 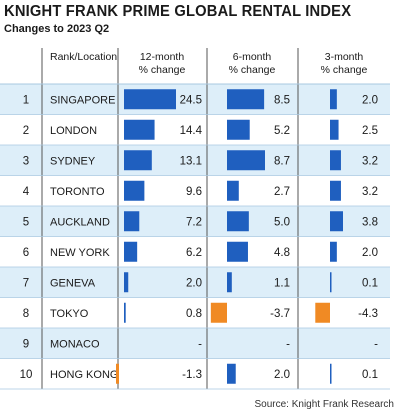 I want to click on chart-subtitle: Changes to 2023 Q2, so click(x=57, y=29).